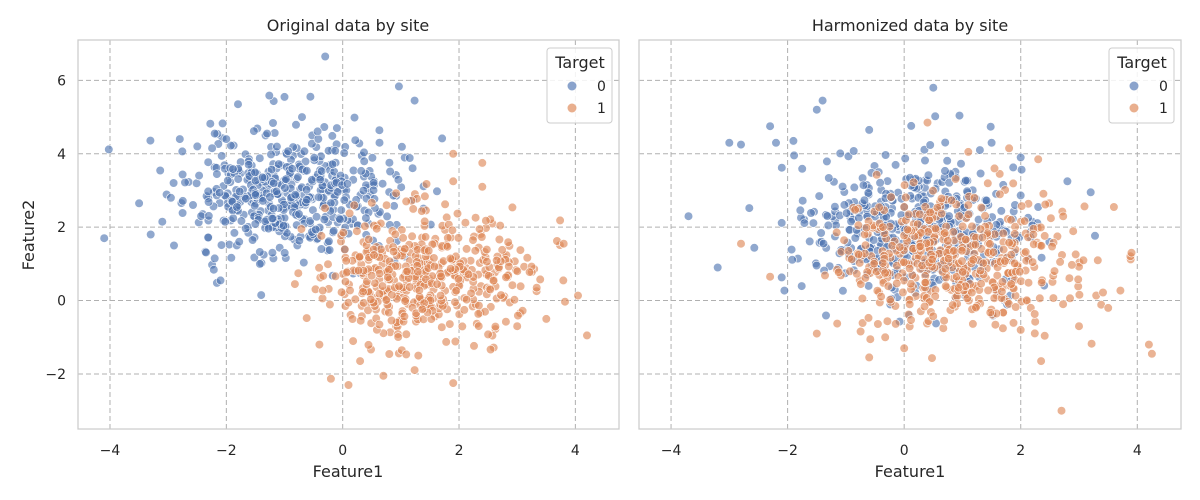 The height and width of the screenshot is (500, 1200). What do you see at coordinates (348, 471) in the screenshot?
I see `x-axis-label: Feature1` at bounding box center [348, 471].